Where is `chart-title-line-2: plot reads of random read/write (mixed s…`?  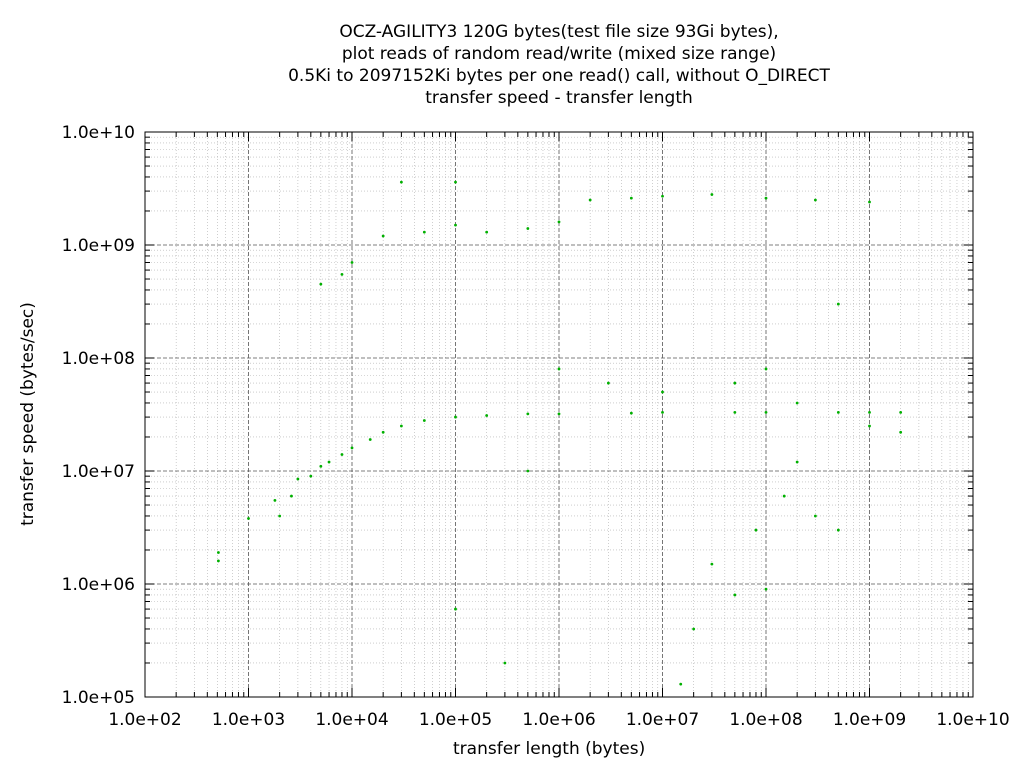 chart-title-line-2: plot reads of random read/write (mixed s… is located at coordinates (559, 54).